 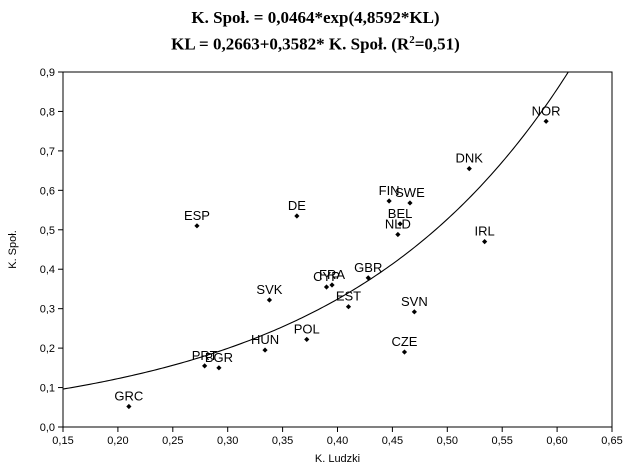 What do you see at coordinates (485, 242) in the screenshot?
I see `data-point-irl` at bounding box center [485, 242].